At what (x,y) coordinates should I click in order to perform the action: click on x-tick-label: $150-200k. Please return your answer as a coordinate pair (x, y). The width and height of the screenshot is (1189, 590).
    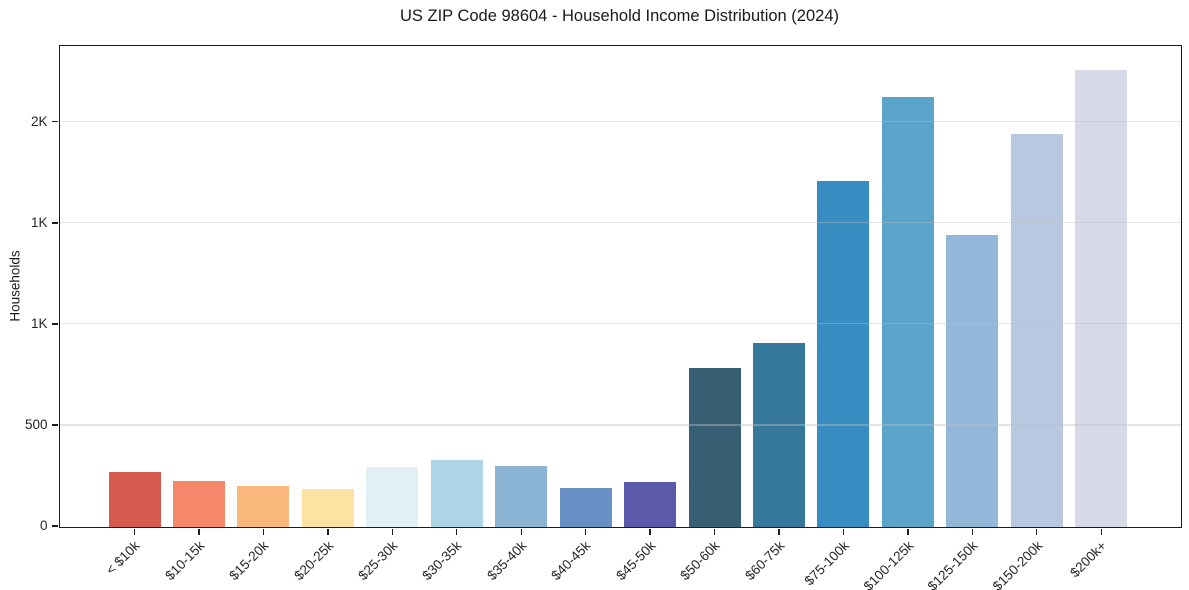
    Looking at the image, I should click on (1017, 563).